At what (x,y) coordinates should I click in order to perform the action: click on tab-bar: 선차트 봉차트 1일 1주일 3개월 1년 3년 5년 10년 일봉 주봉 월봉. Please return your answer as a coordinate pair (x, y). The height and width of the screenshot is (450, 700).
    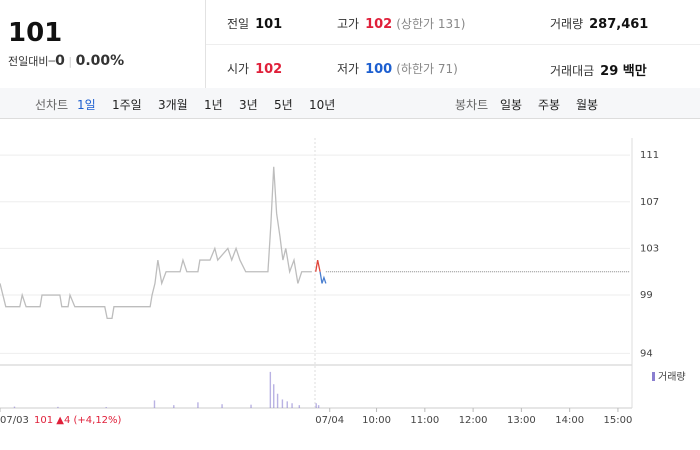
    Looking at the image, I should click on (350, 103).